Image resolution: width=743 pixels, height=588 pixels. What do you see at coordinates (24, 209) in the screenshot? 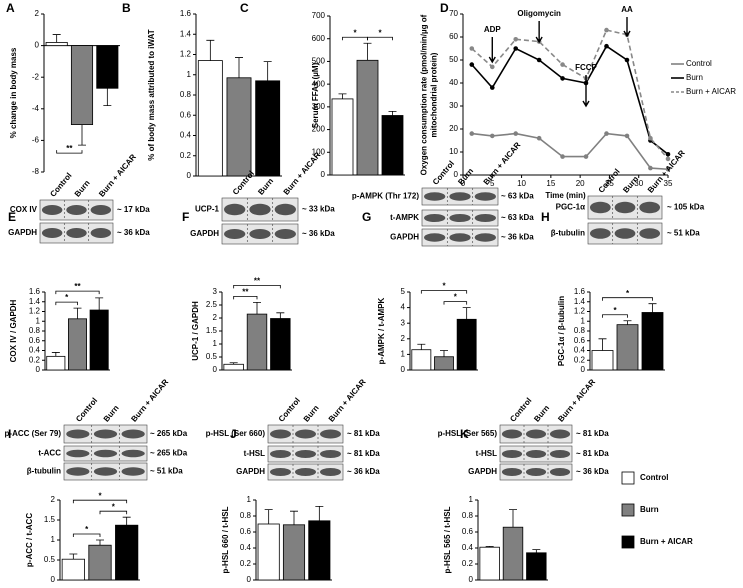
I see `row-label: COX IV` at bounding box center [24, 209].